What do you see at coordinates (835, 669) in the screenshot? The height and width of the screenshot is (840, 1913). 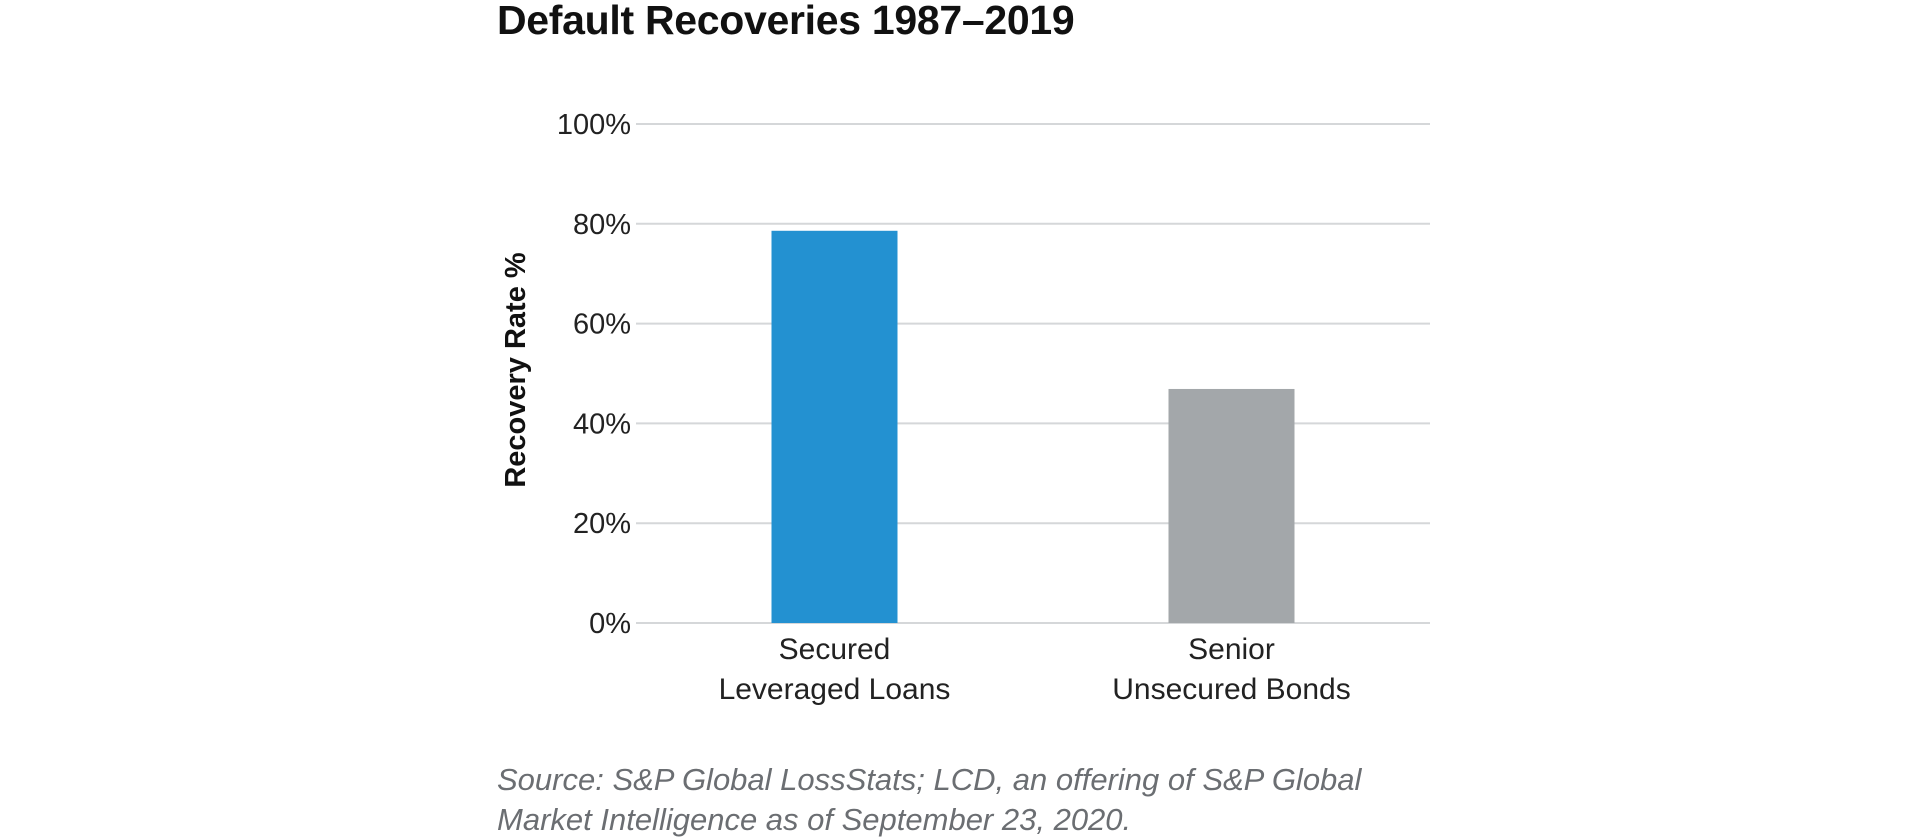 I see `x-category-label: Secured Leveraged Loans` at bounding box center [835, 669].